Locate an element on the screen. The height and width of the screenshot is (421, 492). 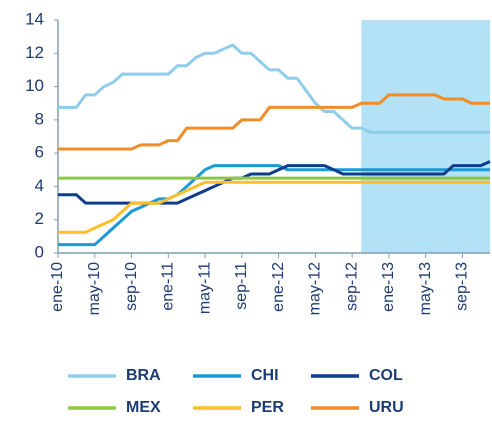
x-tick-label: may-10 is located at coordinates (94, 288).